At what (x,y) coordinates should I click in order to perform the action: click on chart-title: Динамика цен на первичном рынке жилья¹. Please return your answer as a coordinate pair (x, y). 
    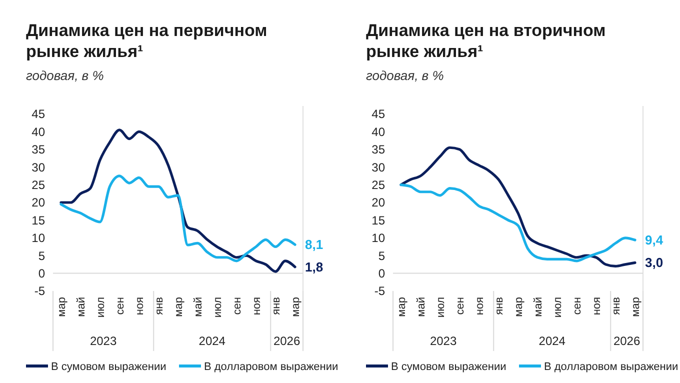
    Looking at the image, I should click on (147, 41).